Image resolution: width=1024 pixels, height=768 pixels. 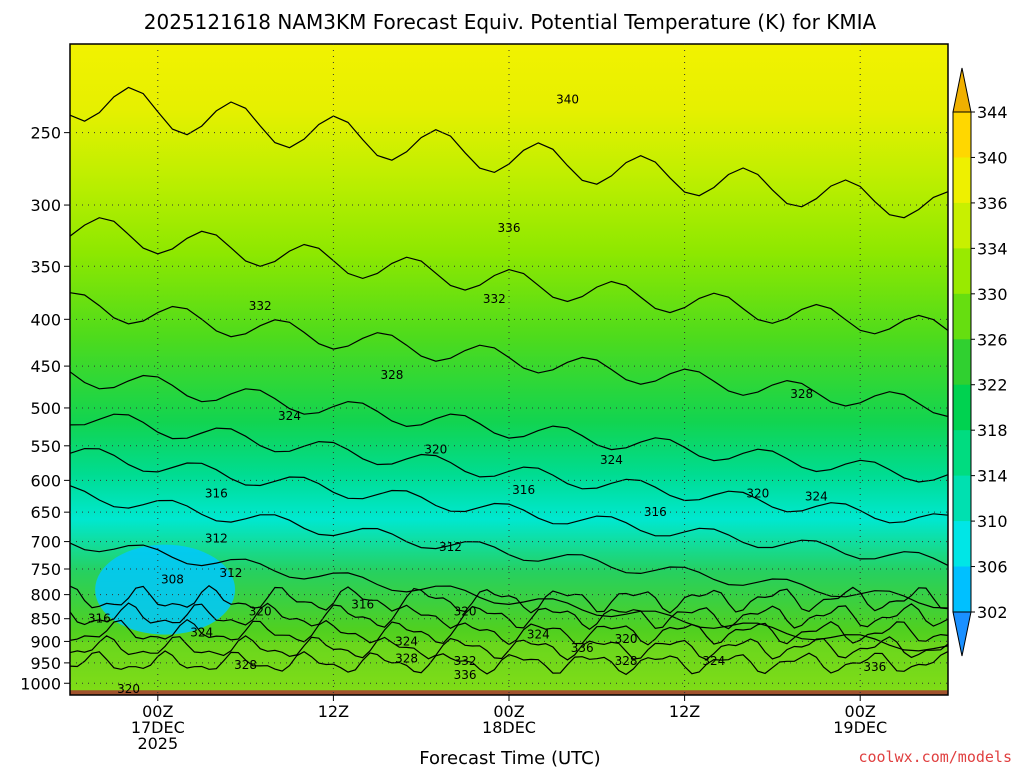 I want to click on y-tick-label: 700, so click(x=45, y=542).